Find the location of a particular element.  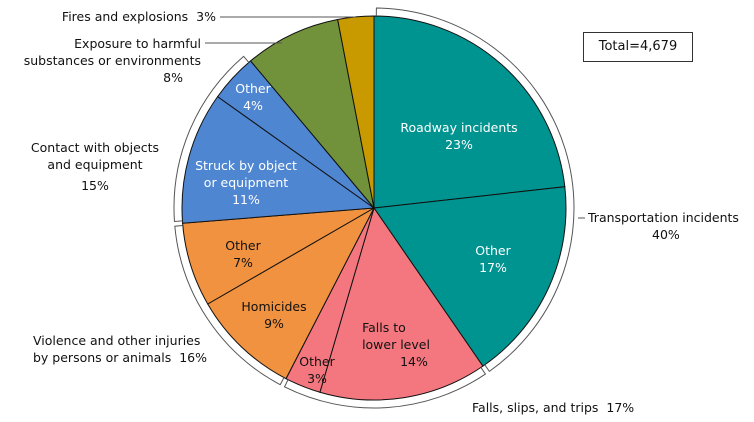

label-struck: Struck by object or equipment 11% is located at coordinates (246, 182).